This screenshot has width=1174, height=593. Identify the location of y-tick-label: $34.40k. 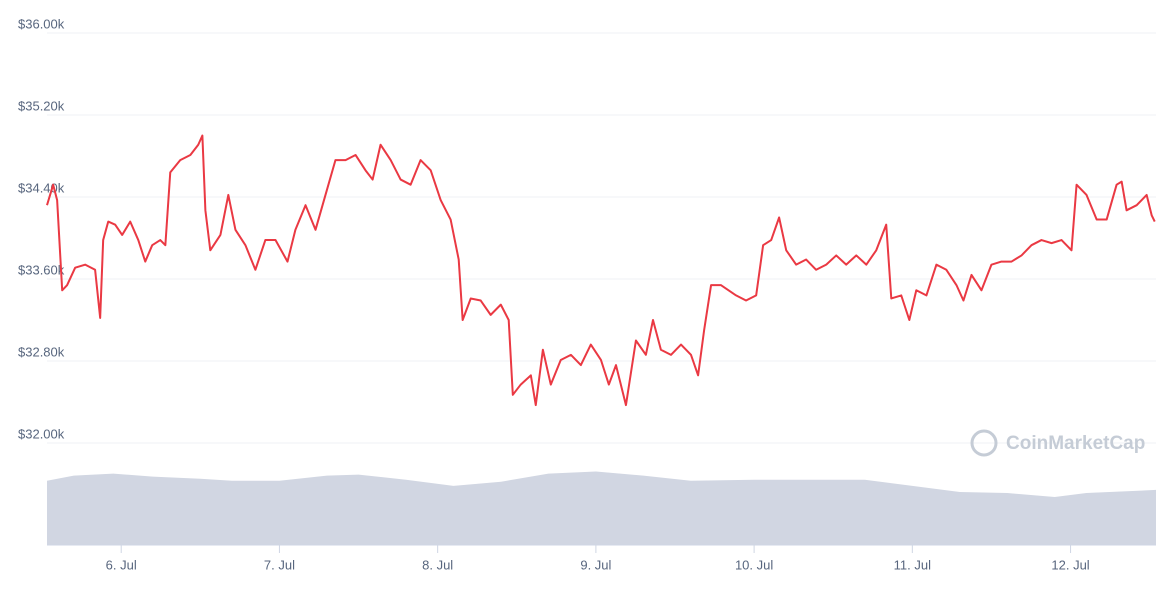
(41, 187).